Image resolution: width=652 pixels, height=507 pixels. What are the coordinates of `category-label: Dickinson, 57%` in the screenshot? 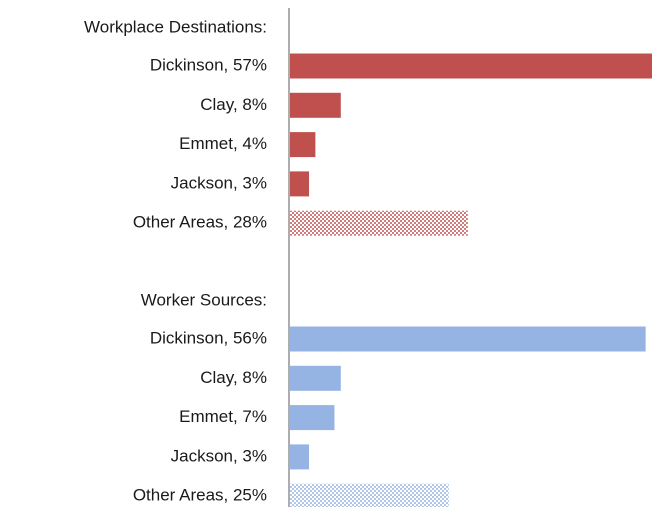 It's located at (208, 64).